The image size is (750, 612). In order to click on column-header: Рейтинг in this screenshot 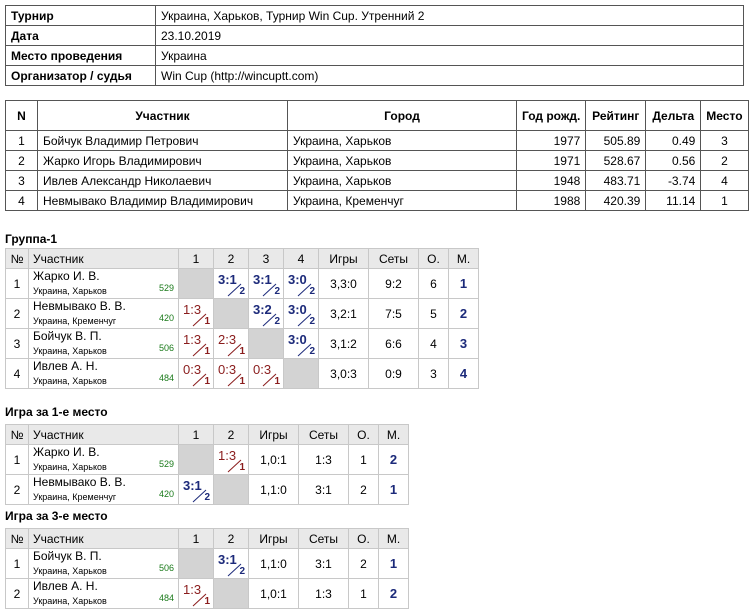, I will do `click(616, 115)`.